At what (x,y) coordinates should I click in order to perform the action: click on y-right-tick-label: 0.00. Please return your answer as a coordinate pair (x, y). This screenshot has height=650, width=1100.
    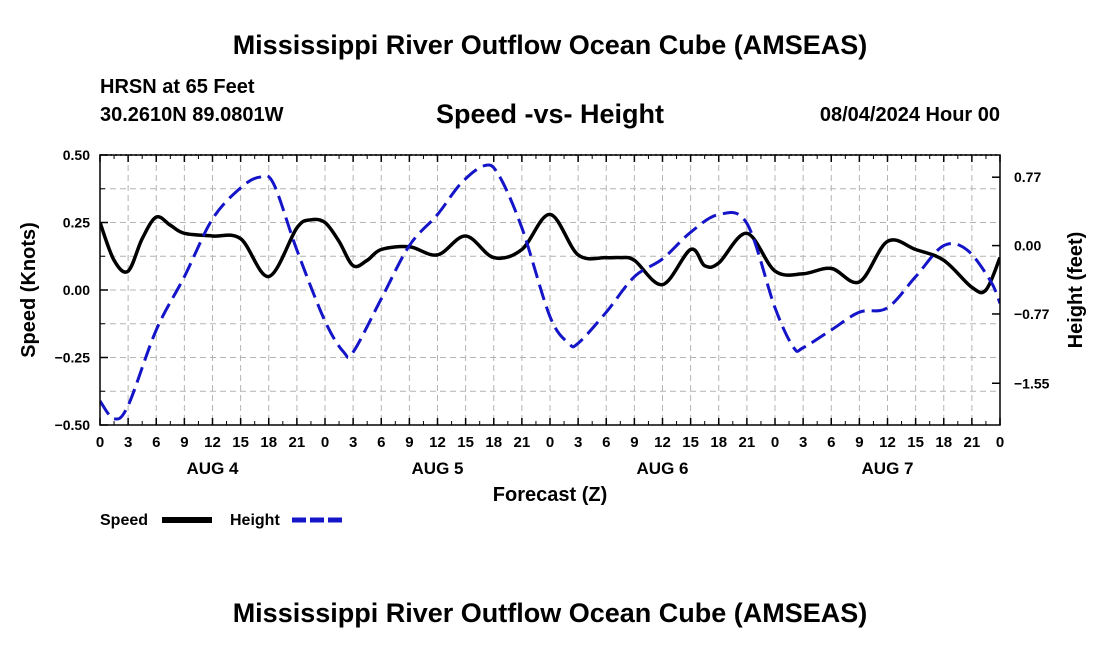
    Looking at the image, I should click on (1027, 246).